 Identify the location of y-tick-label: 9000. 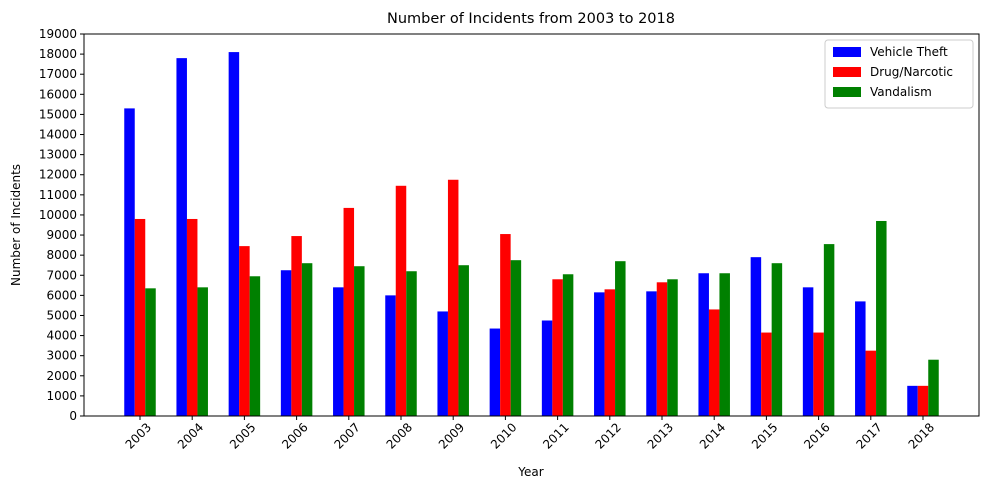
(61, 235).